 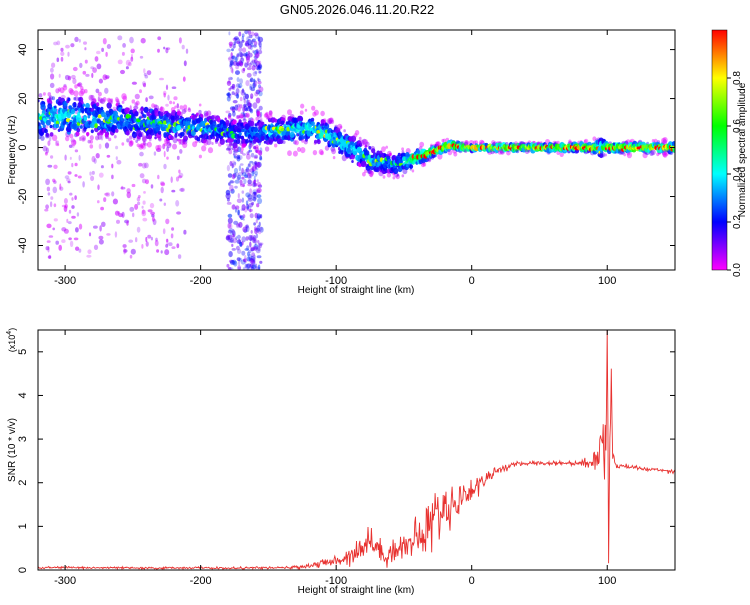 What do you see at coordinates (737, 126) in the screenshot?
I see `colorbar-tick-label: 0.6` at bounding box center [737, 126].